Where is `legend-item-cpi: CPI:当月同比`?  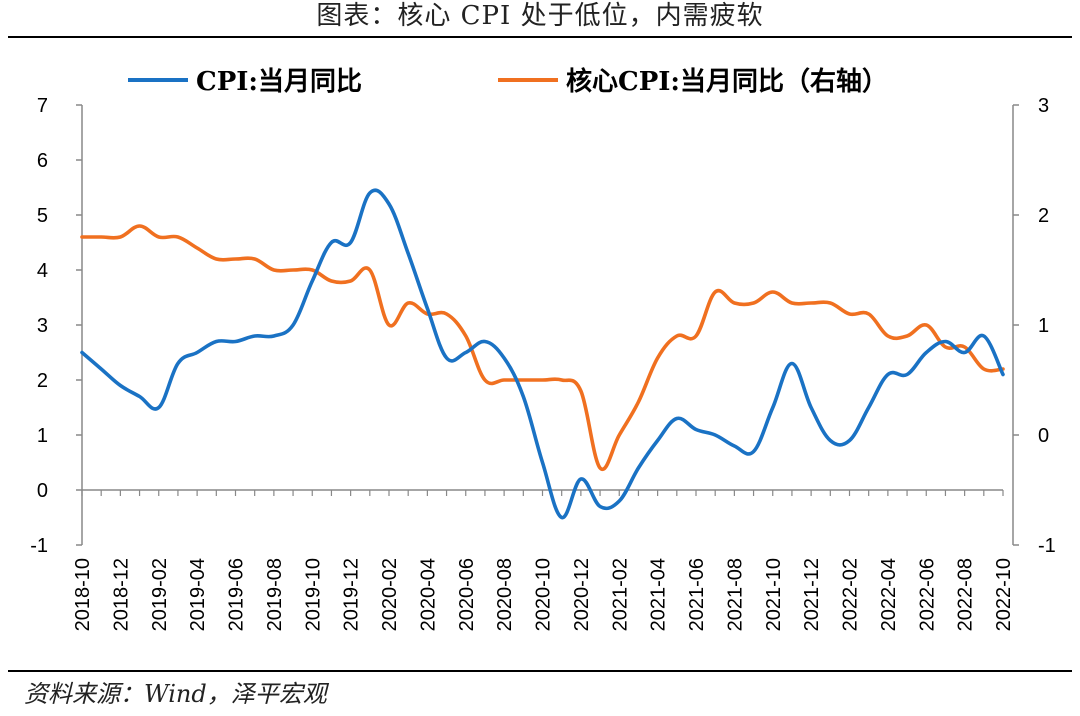
legend-item-cpi: CPI:当月同比 is located at coordinates (245, 82).